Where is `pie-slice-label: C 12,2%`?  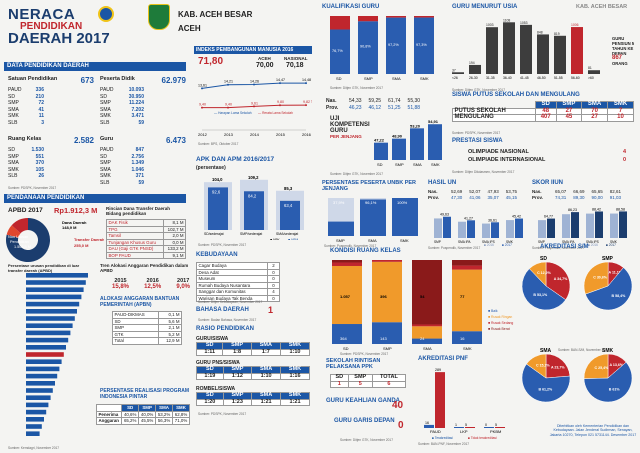 pie-slice-label: C 12,2% is located at coordinates (544, 273).